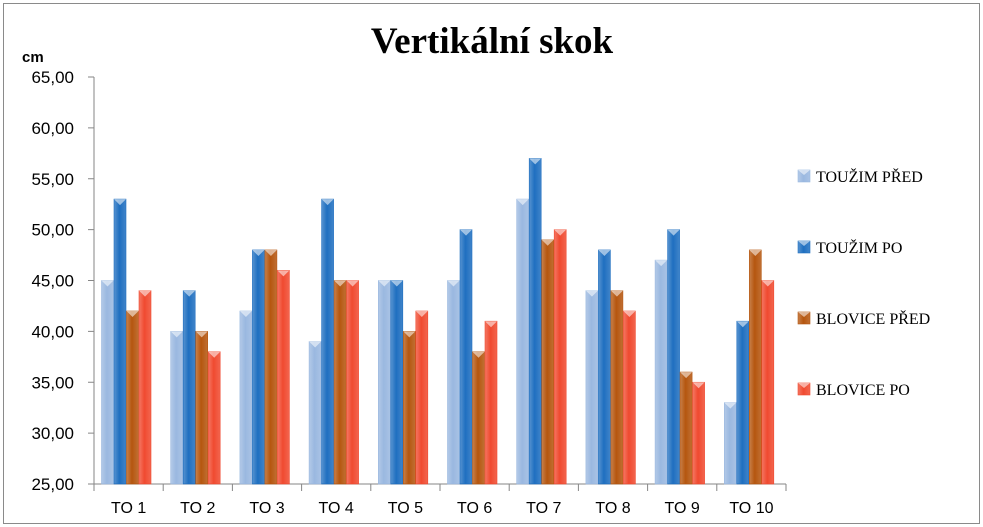 This screenshot has width=983, height=527. What do you see at coordinates (52, 281) in the screenshot?
I see `y-tick-label: 45,00` at bounding box center [52, 281].